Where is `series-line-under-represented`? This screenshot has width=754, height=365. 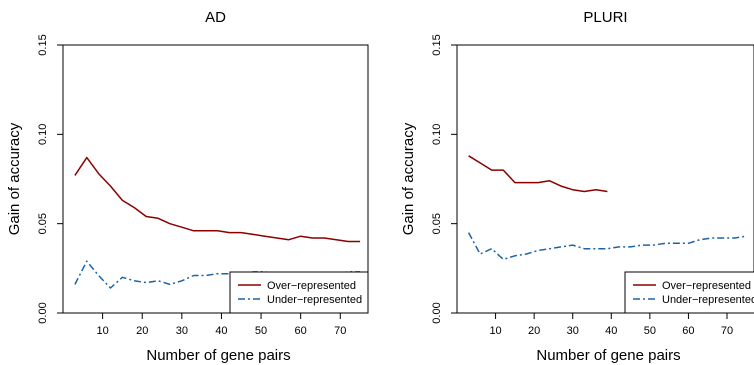 series-line-under-represented is located at coordinates (607, 246).